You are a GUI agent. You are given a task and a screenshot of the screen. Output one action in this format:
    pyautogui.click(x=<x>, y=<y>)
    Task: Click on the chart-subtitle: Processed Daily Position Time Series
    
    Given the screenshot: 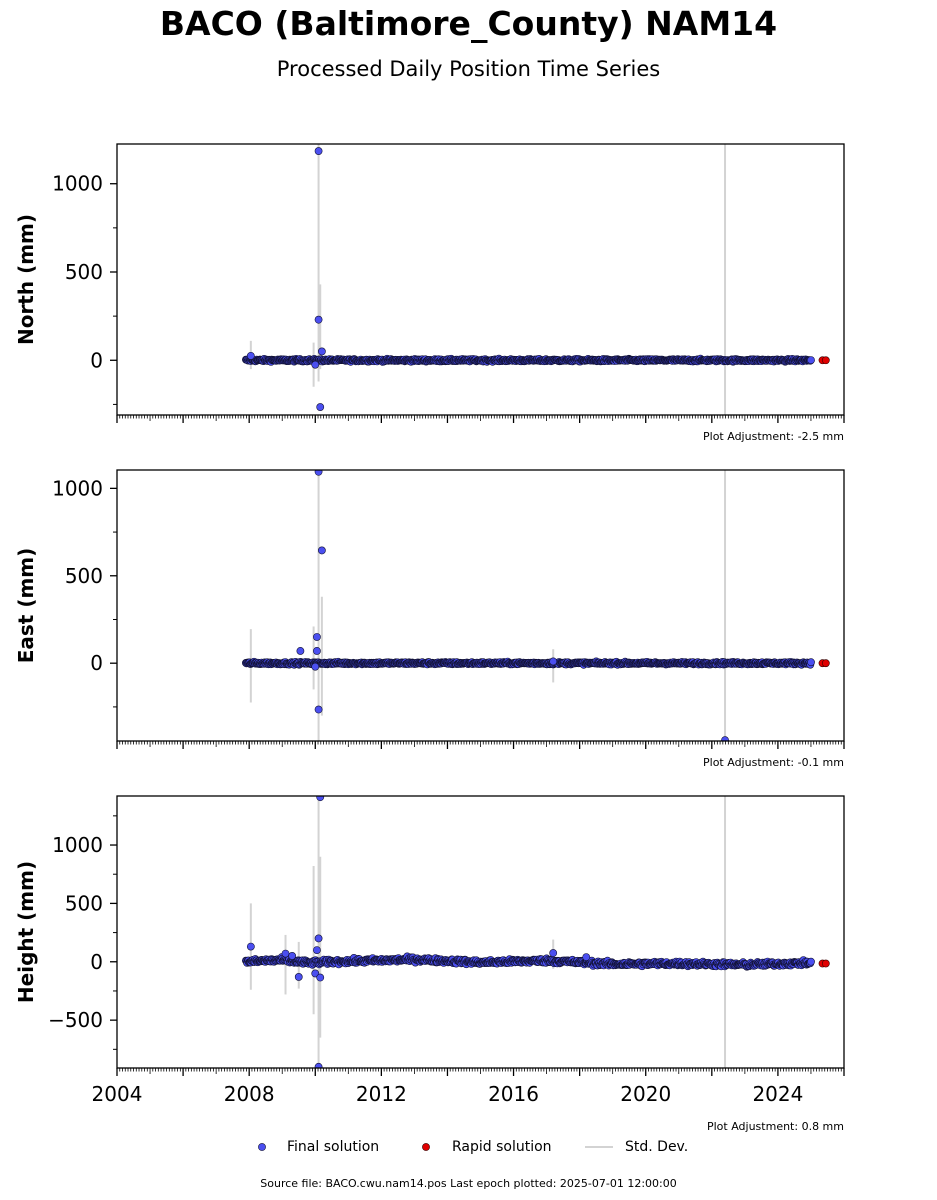 What is the action you would take?
    pyautogui.click(x=468, y=69)
    